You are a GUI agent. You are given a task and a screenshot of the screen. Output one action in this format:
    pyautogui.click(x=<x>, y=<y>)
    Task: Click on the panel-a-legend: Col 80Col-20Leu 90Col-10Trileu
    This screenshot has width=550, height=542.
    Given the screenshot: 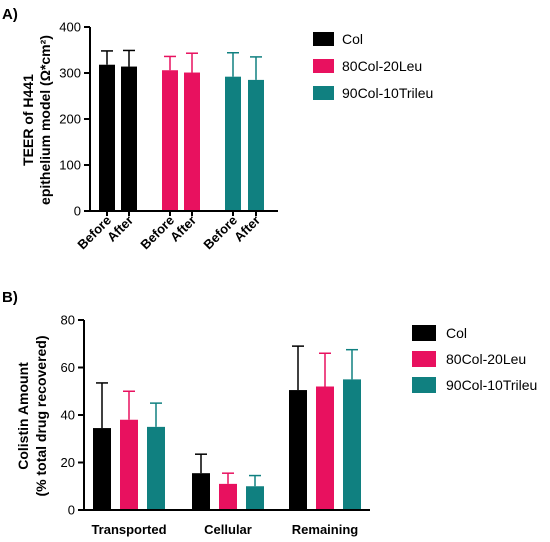 What is the action you would take?
    pyautogui.click(x=373, y=66)
    